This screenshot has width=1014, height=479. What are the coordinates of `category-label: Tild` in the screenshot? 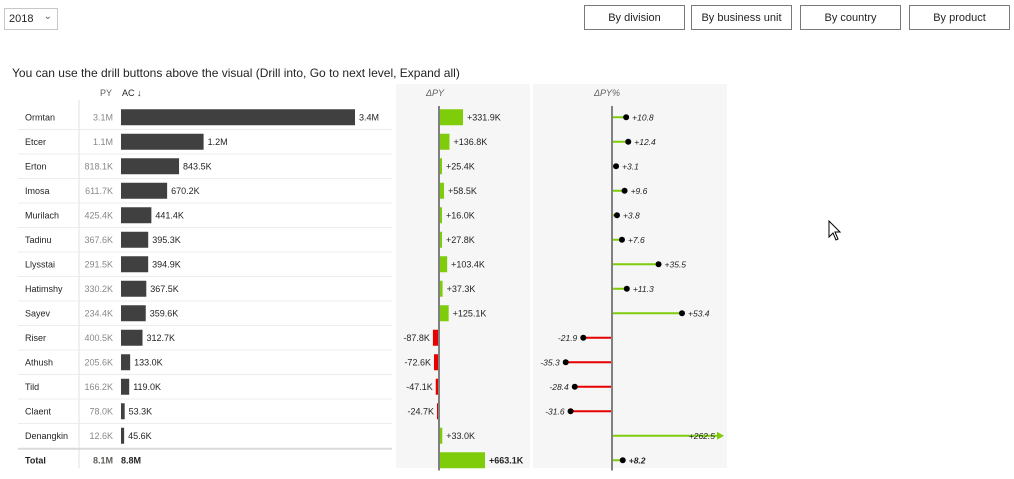 It's located at (32, 387).